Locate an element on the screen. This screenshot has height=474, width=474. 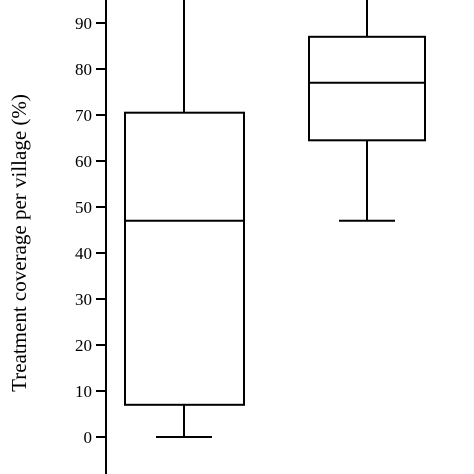
y-tick-label-2: 10 is located at coordinates (83, 391).